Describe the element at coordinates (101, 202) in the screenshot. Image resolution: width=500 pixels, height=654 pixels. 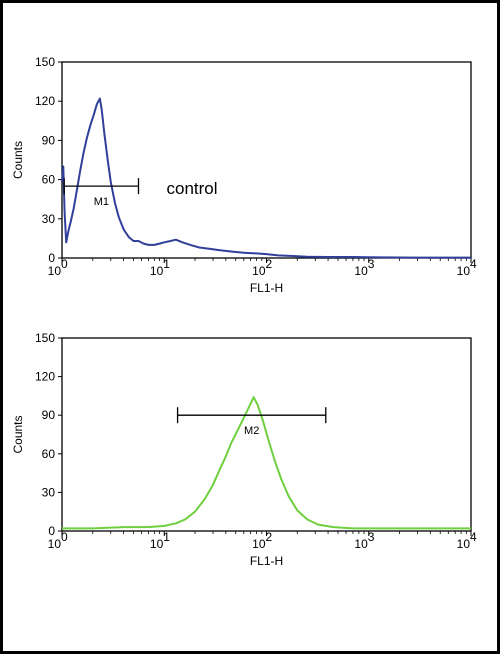
I see `gate-label: M1` at that location.